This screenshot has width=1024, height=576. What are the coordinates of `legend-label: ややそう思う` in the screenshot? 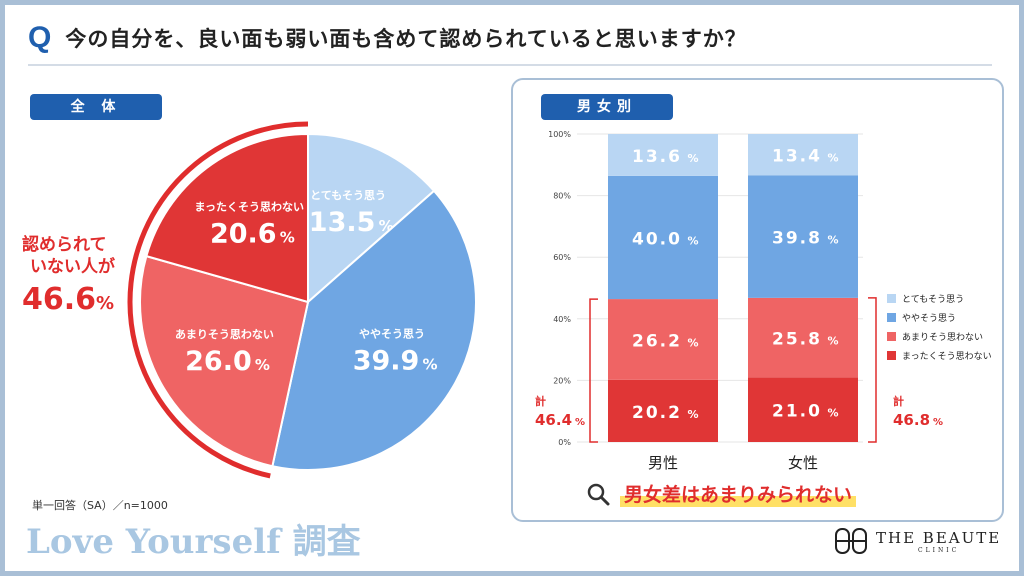 It's located at (929, 318).